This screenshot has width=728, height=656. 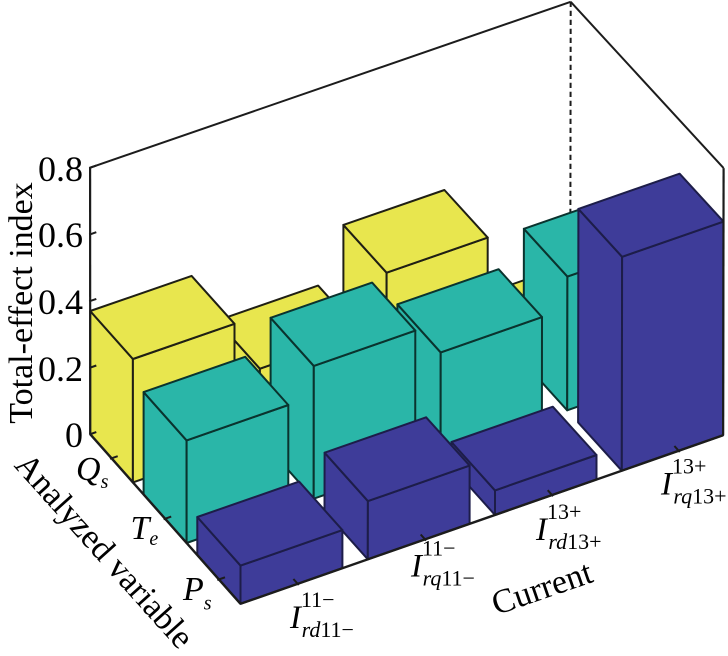 I want to click on svg-text: 0.4, so click(x=60, y=302).